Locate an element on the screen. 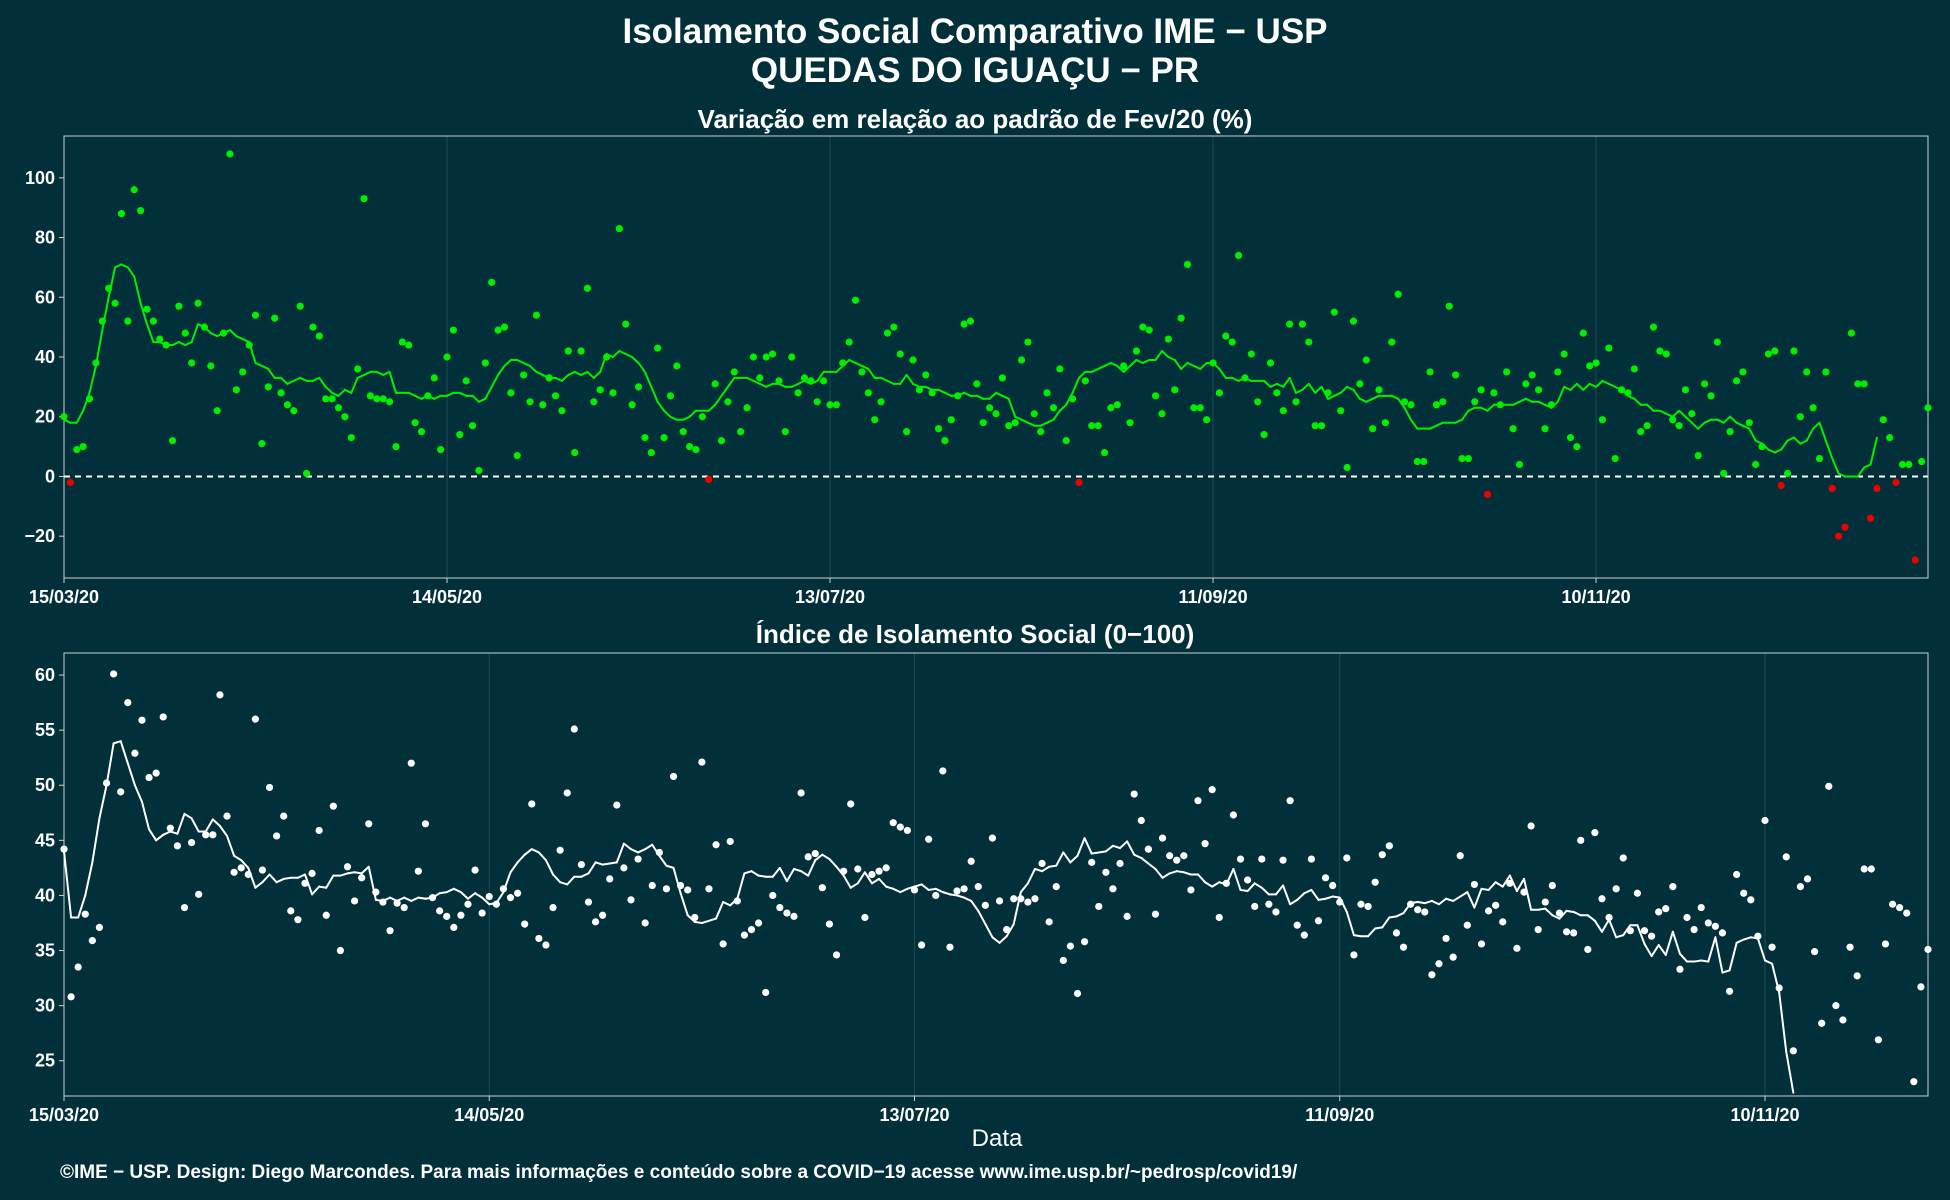  top-ytick-label: 60 is located at coordinates (45, 297).